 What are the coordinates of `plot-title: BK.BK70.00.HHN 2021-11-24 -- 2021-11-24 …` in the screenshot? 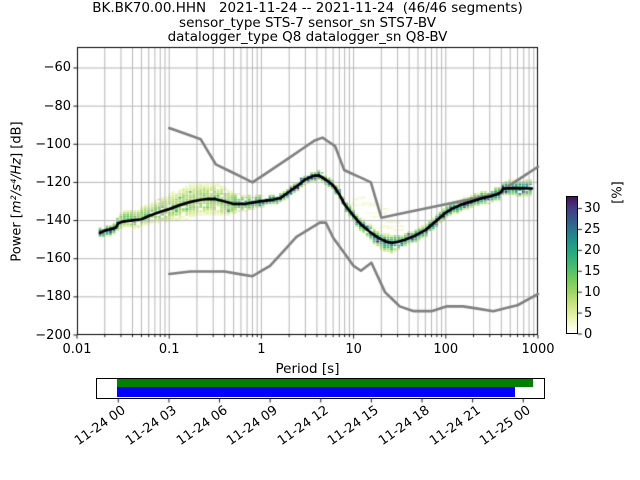 It's located at (307, 8).